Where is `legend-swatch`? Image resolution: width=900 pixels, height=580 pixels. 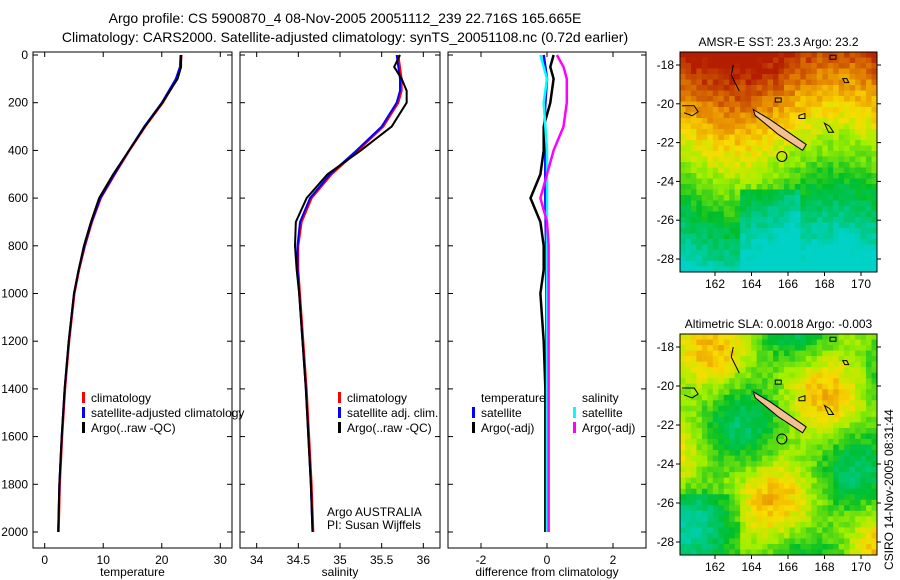 legend-swatch is located at coordinates (83, 412).